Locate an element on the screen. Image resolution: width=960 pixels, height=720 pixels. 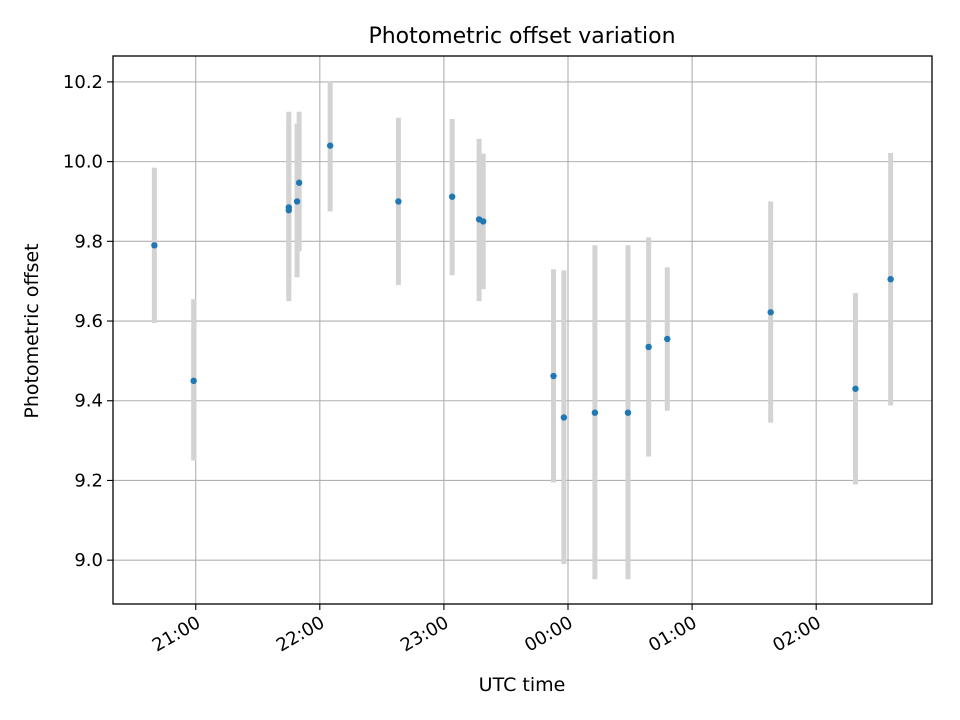
y-tick-label: 9.4 is located at coordinates (88, 401).